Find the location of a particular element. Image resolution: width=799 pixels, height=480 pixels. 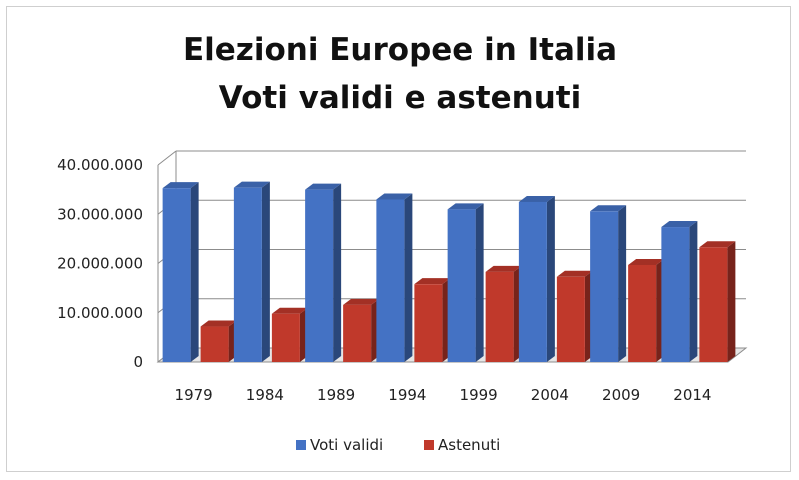

legend: Voti validi Astenuti is located at coordinates (398, 445).